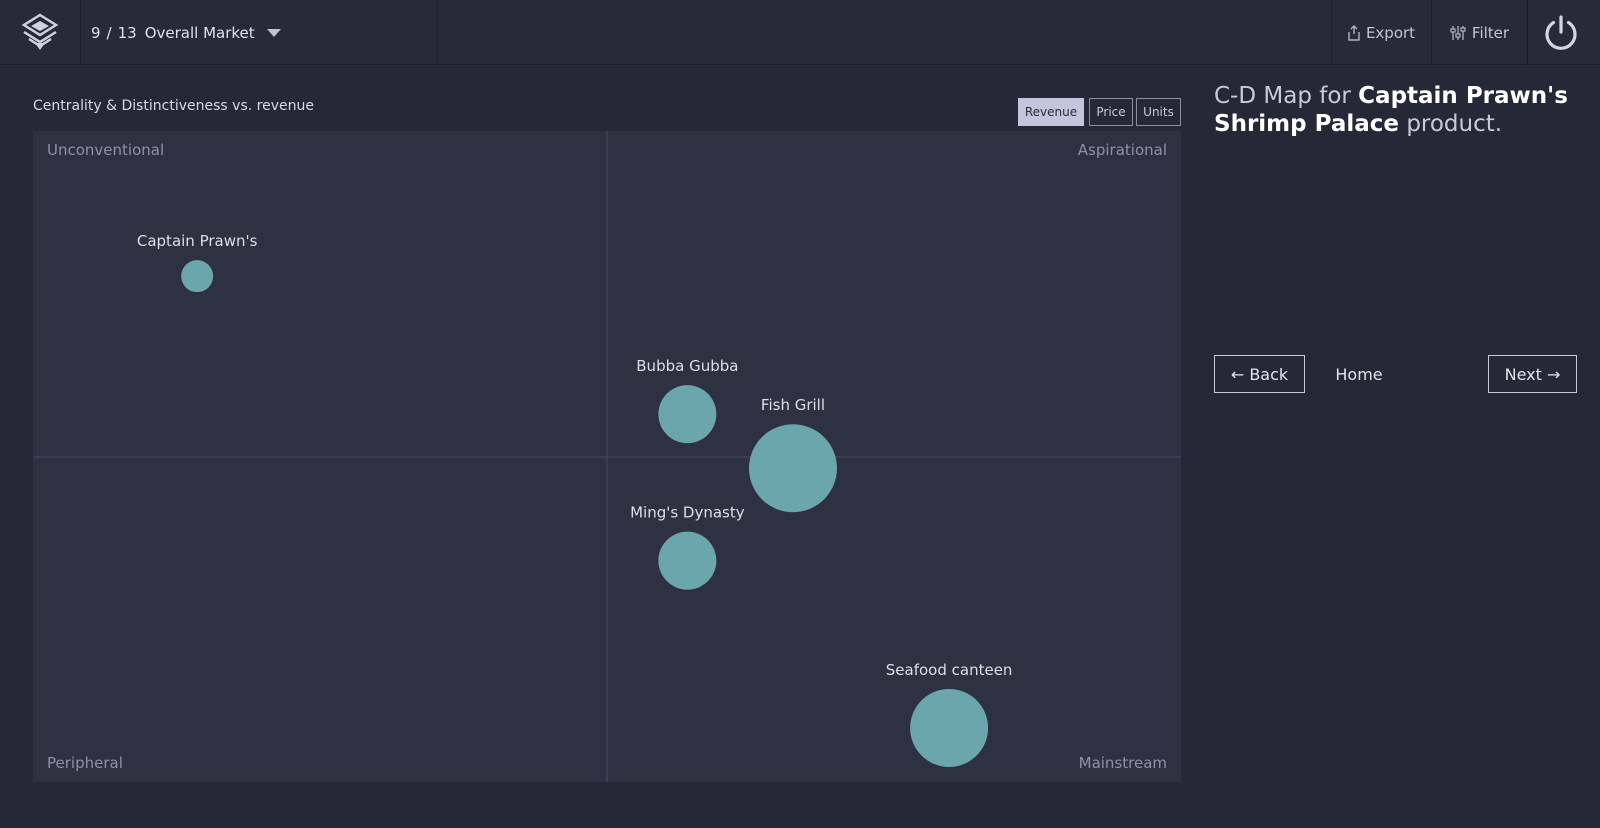 The height and width of the screenshot is (828, 1600). Describe the element at coordinates (687, 560) in the screenshot. I see `bubble-ming-s-dynasty` at that location.